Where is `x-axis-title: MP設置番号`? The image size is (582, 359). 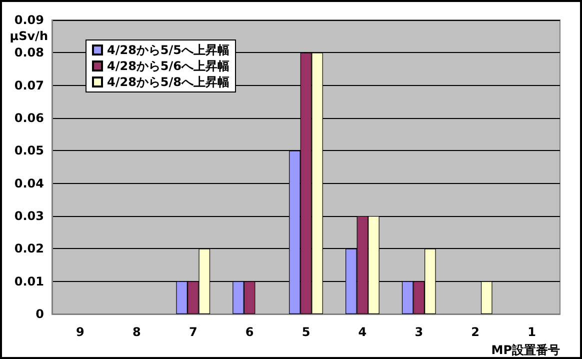 x-axis-title: MP設置番号 is located at coordinates (525, 350).